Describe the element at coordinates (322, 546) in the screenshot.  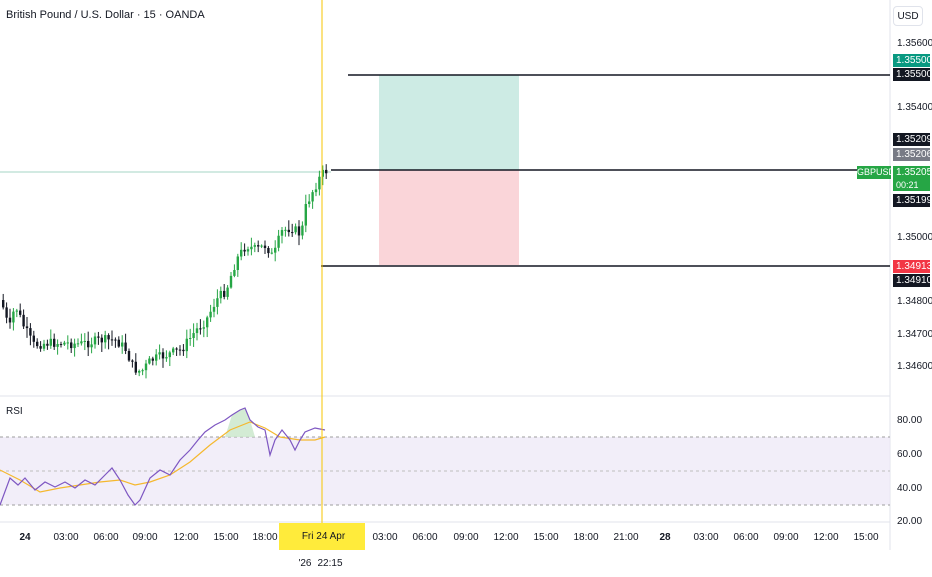
I see `crosshair-time-label: Fri 24 Apr '26 22:15` at that location.